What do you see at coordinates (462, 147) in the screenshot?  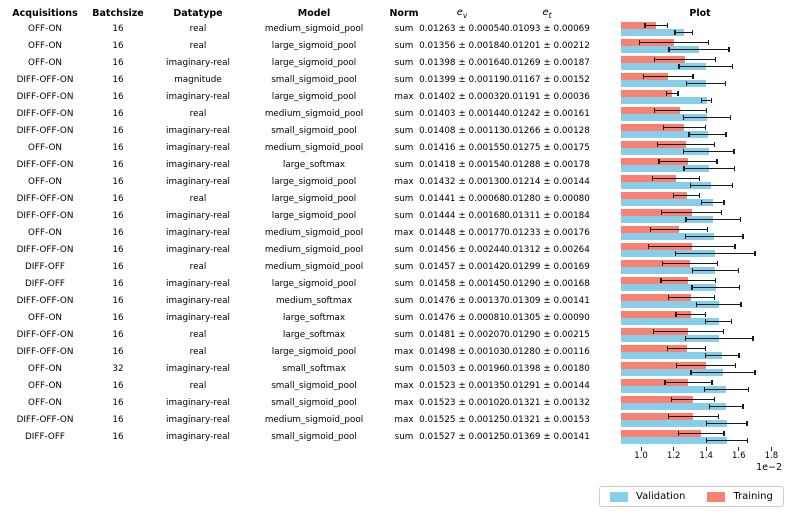 I see `cell-ev: 0.01416 ± 0.00155` at bounding box center [462, 147].